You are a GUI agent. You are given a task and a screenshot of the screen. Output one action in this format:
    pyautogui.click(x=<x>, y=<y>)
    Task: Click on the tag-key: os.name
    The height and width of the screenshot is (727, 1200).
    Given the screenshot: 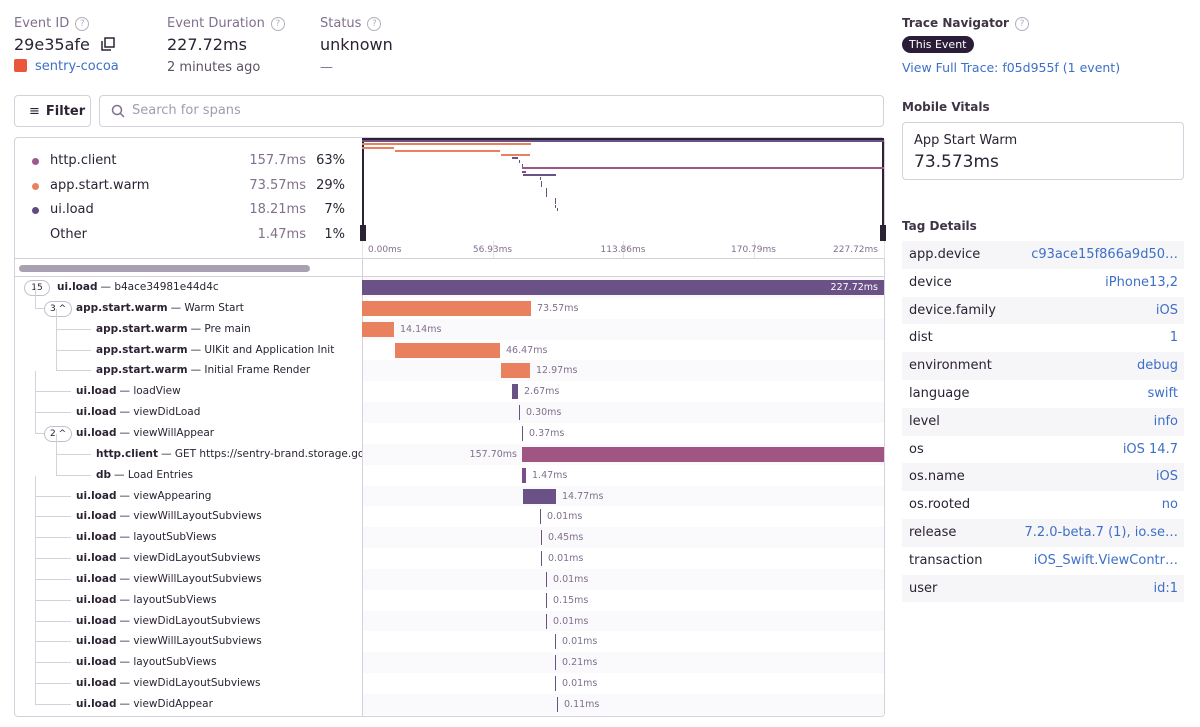 What is the action you would take?
    pyautogui.click(x=937, y=477)
    